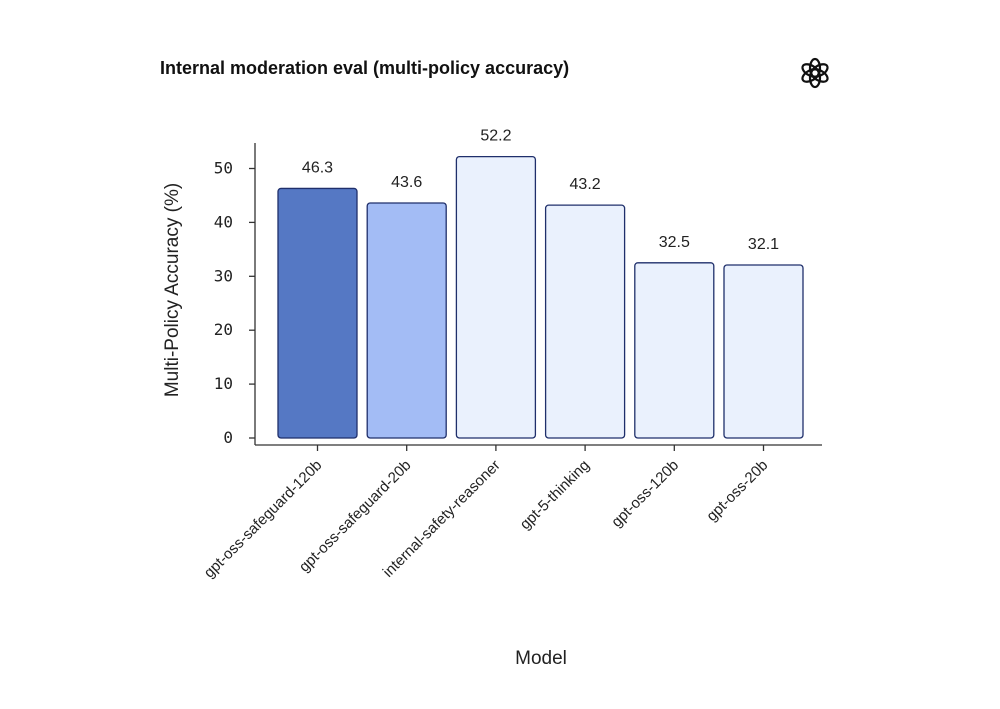 Image resolution: width=1000 pixels, height=709 pixels. Describe the element at coordinates (223, 168) in the screenshot. I see `y-tick-label: 50` at that location.